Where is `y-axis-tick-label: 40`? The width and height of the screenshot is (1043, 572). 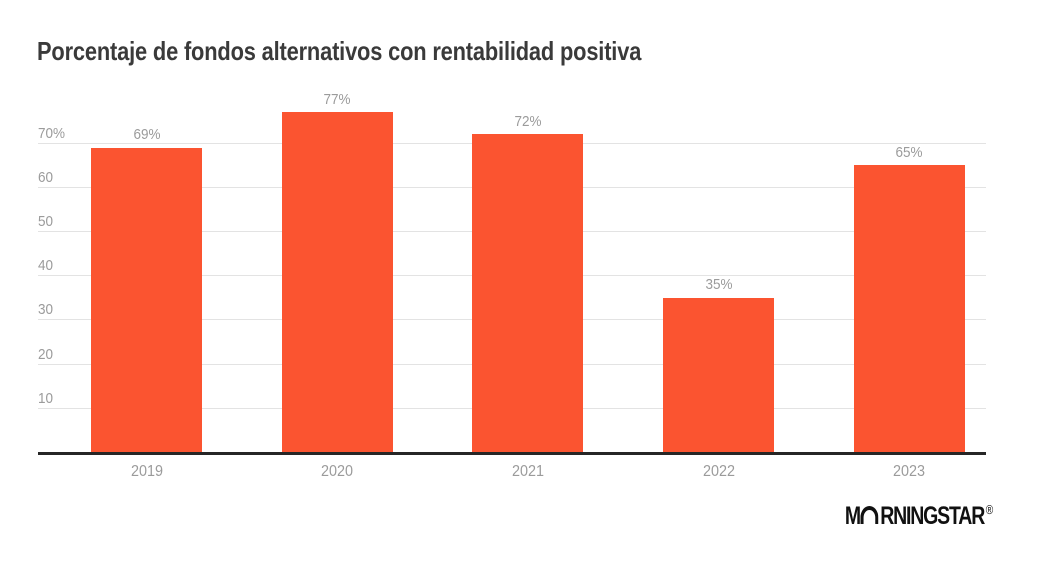
y-axis-tick-label: 40 is located at coordinates (46, 266).